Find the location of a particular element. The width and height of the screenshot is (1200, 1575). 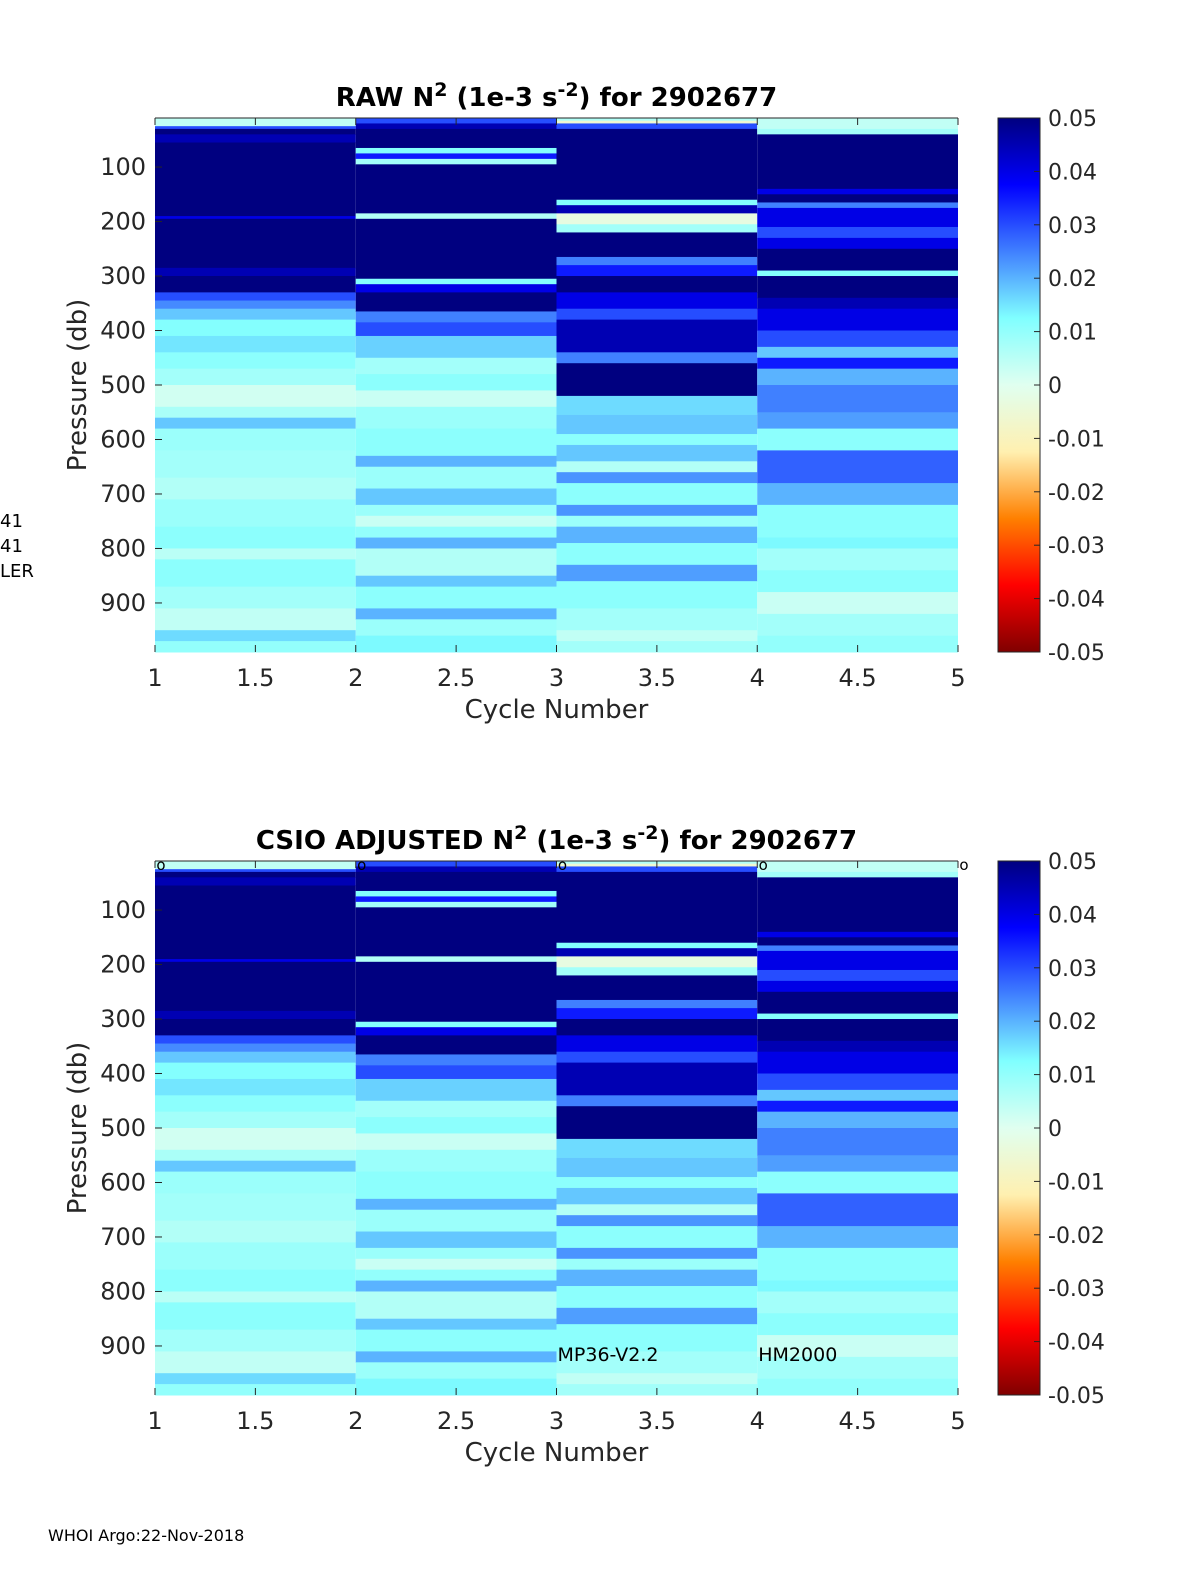

heatmap-cell-cycle3-layer22 is located at coordinates (657, 1221).